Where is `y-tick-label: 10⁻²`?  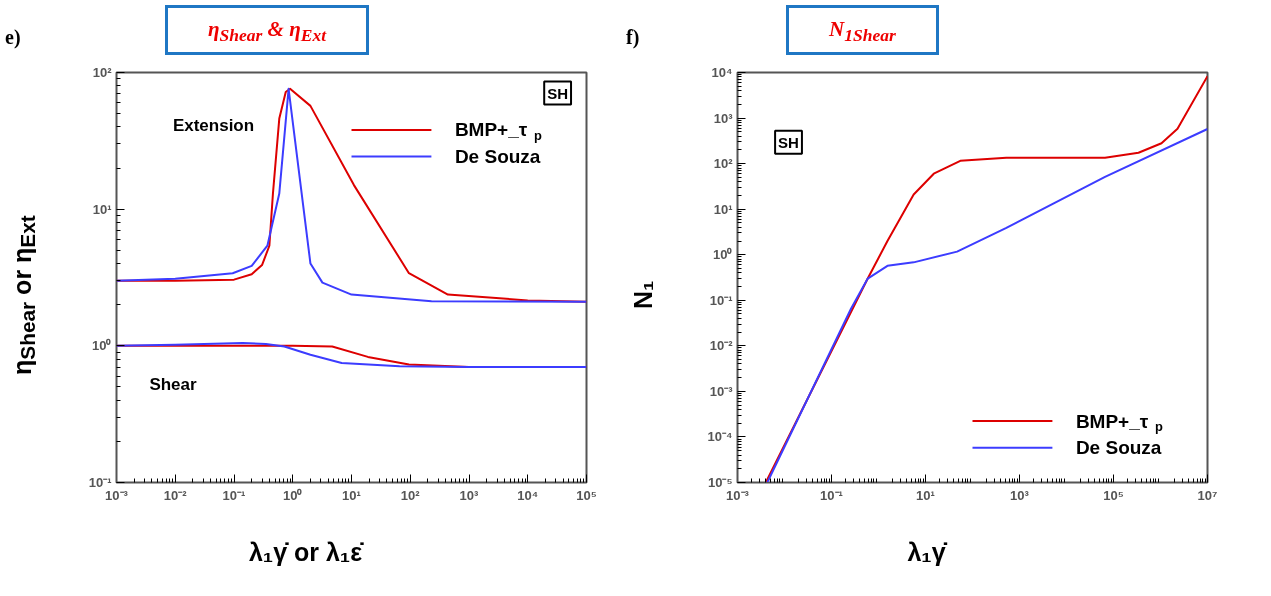 y-tick-label: 10⁻² is located at coordinates (721, 346).